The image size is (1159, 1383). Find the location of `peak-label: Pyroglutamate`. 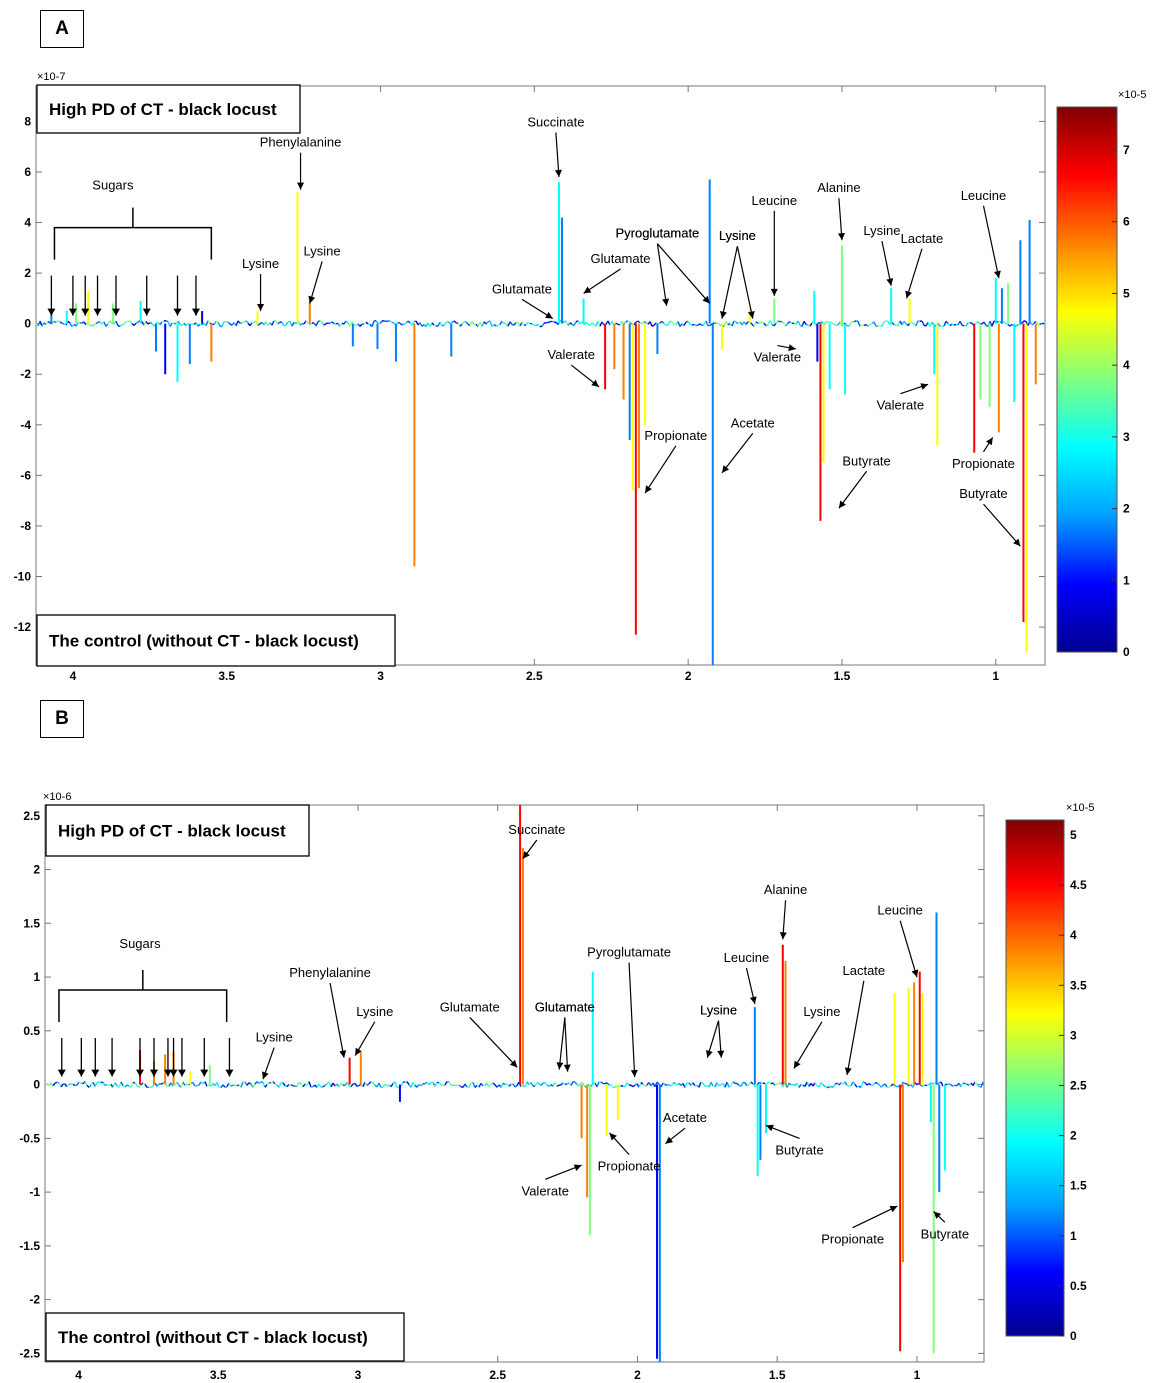

peak-label: Pyroglutamate is located at coordinates (657, 233).